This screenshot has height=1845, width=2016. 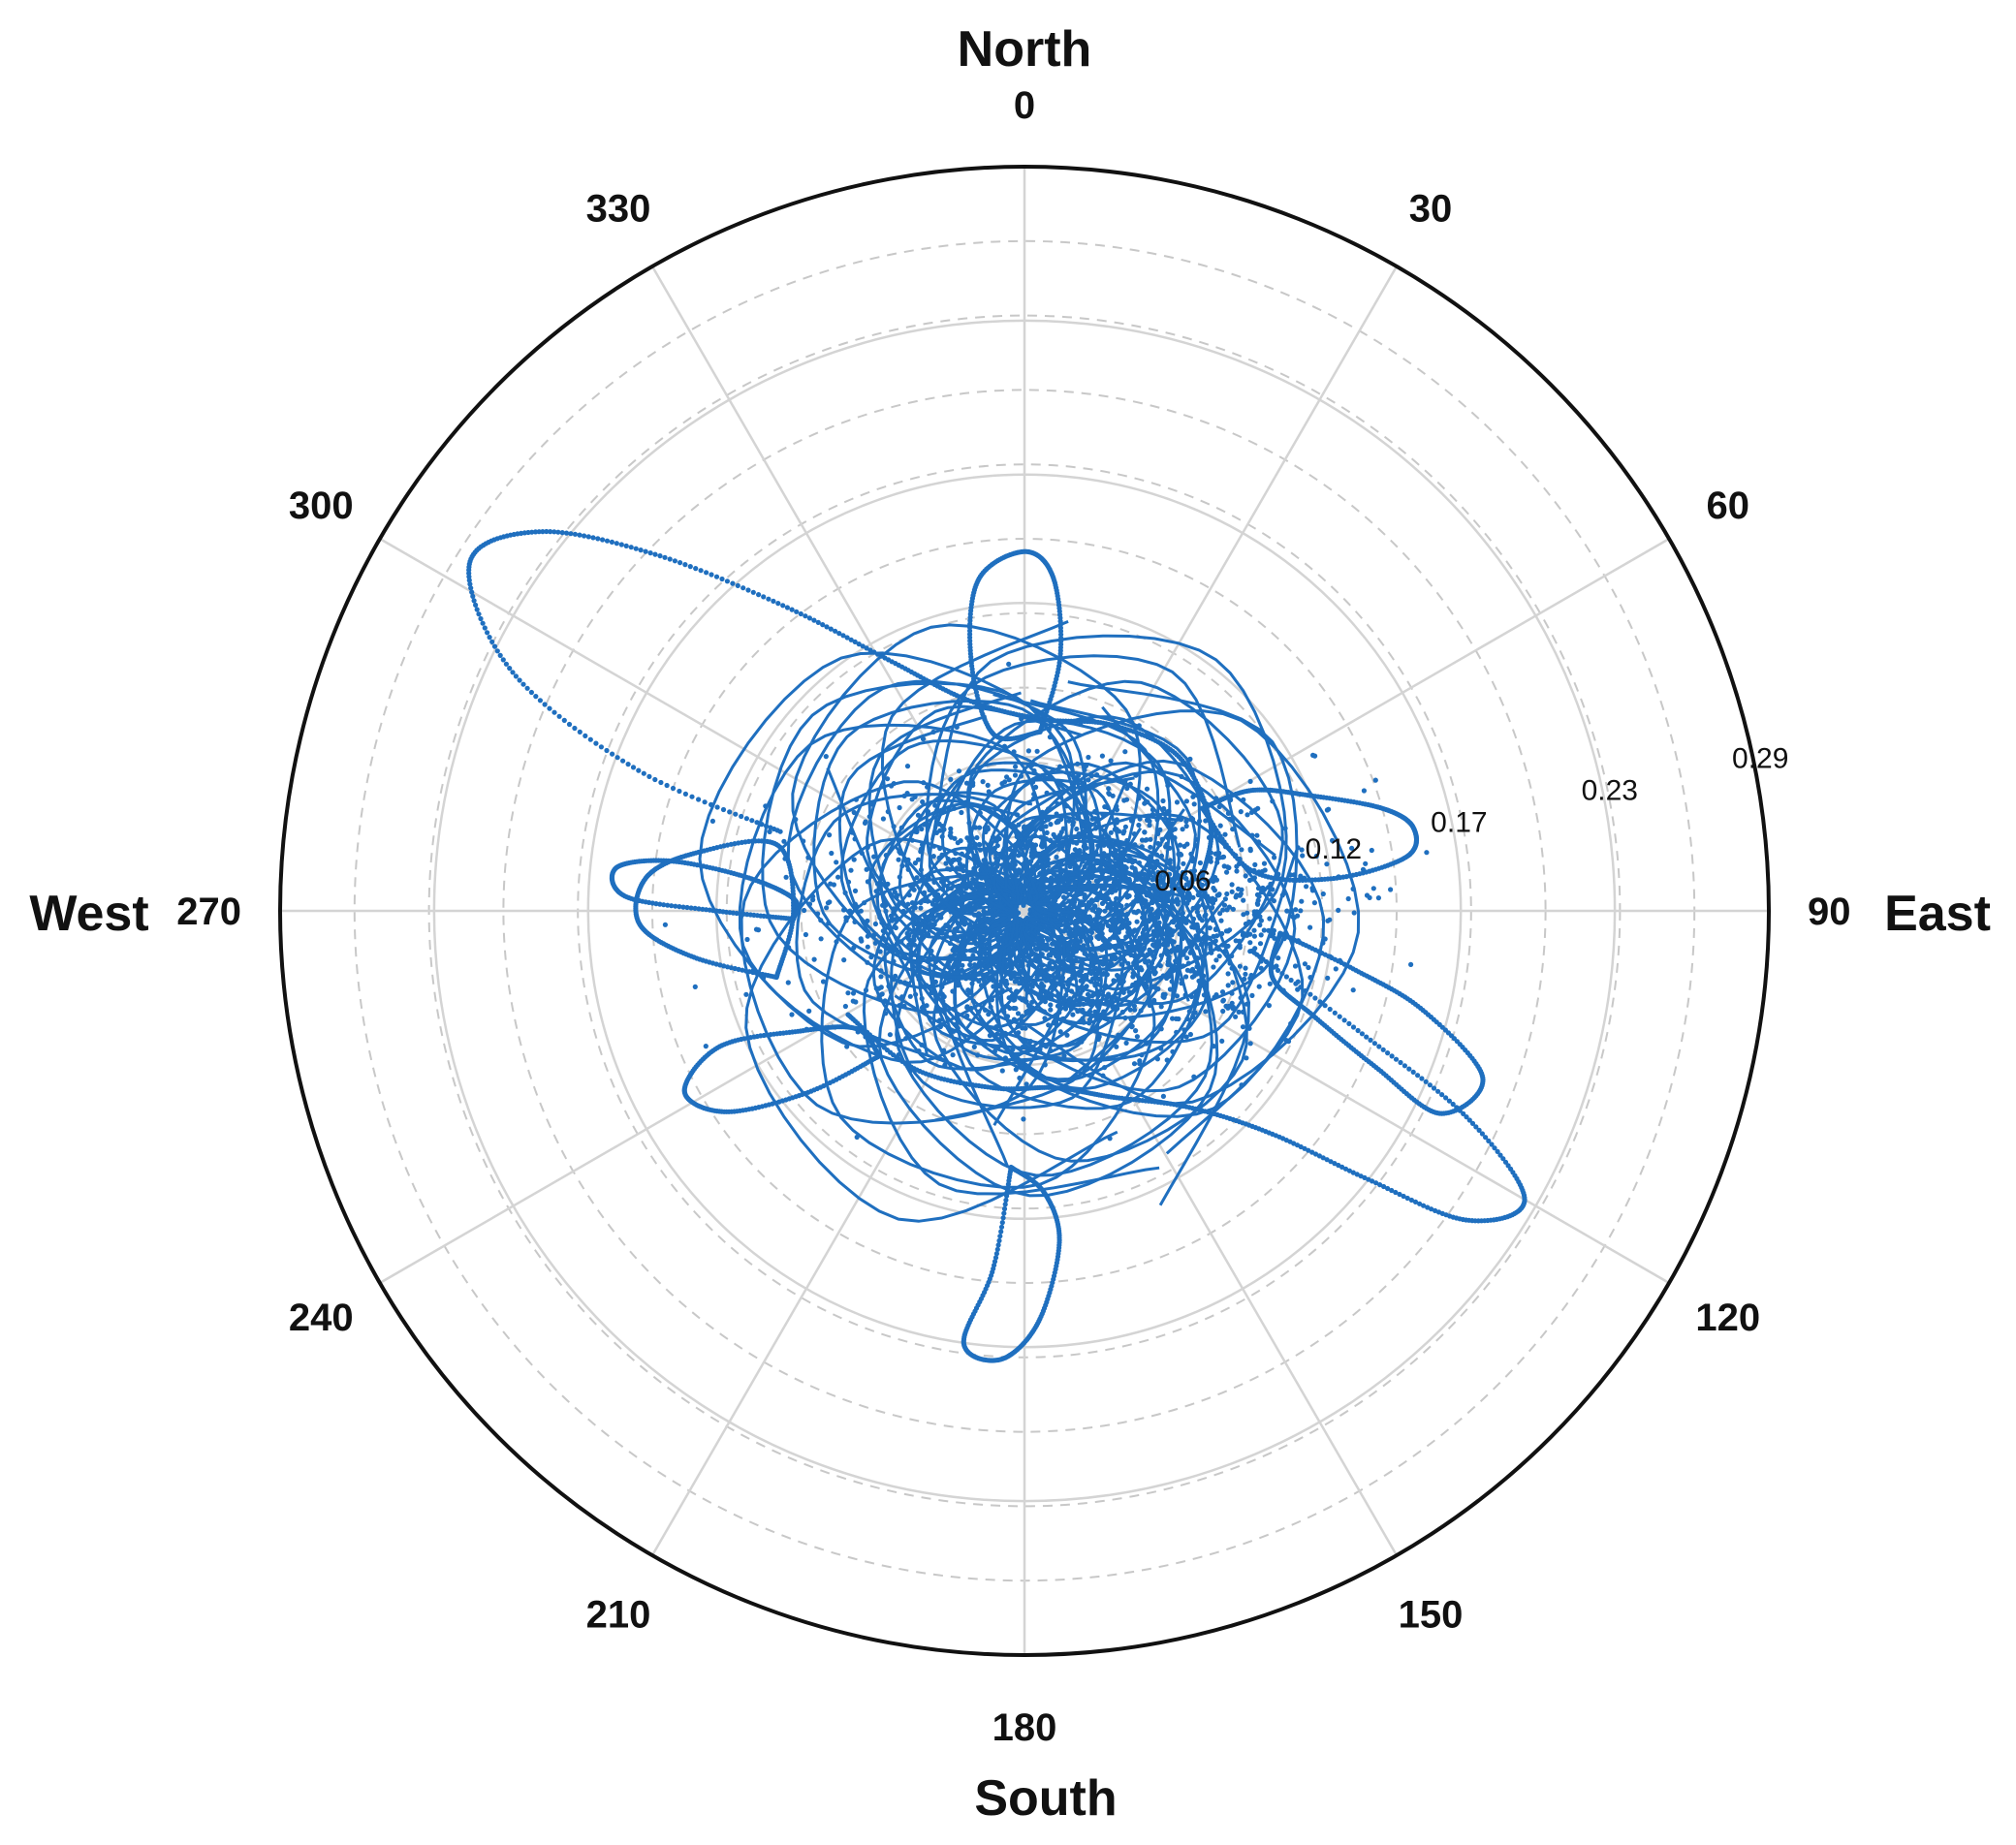 What do you see at coordinates (702, 725) in the screenshot?
I see `grid-spoke` at bounding box center [702, 725].